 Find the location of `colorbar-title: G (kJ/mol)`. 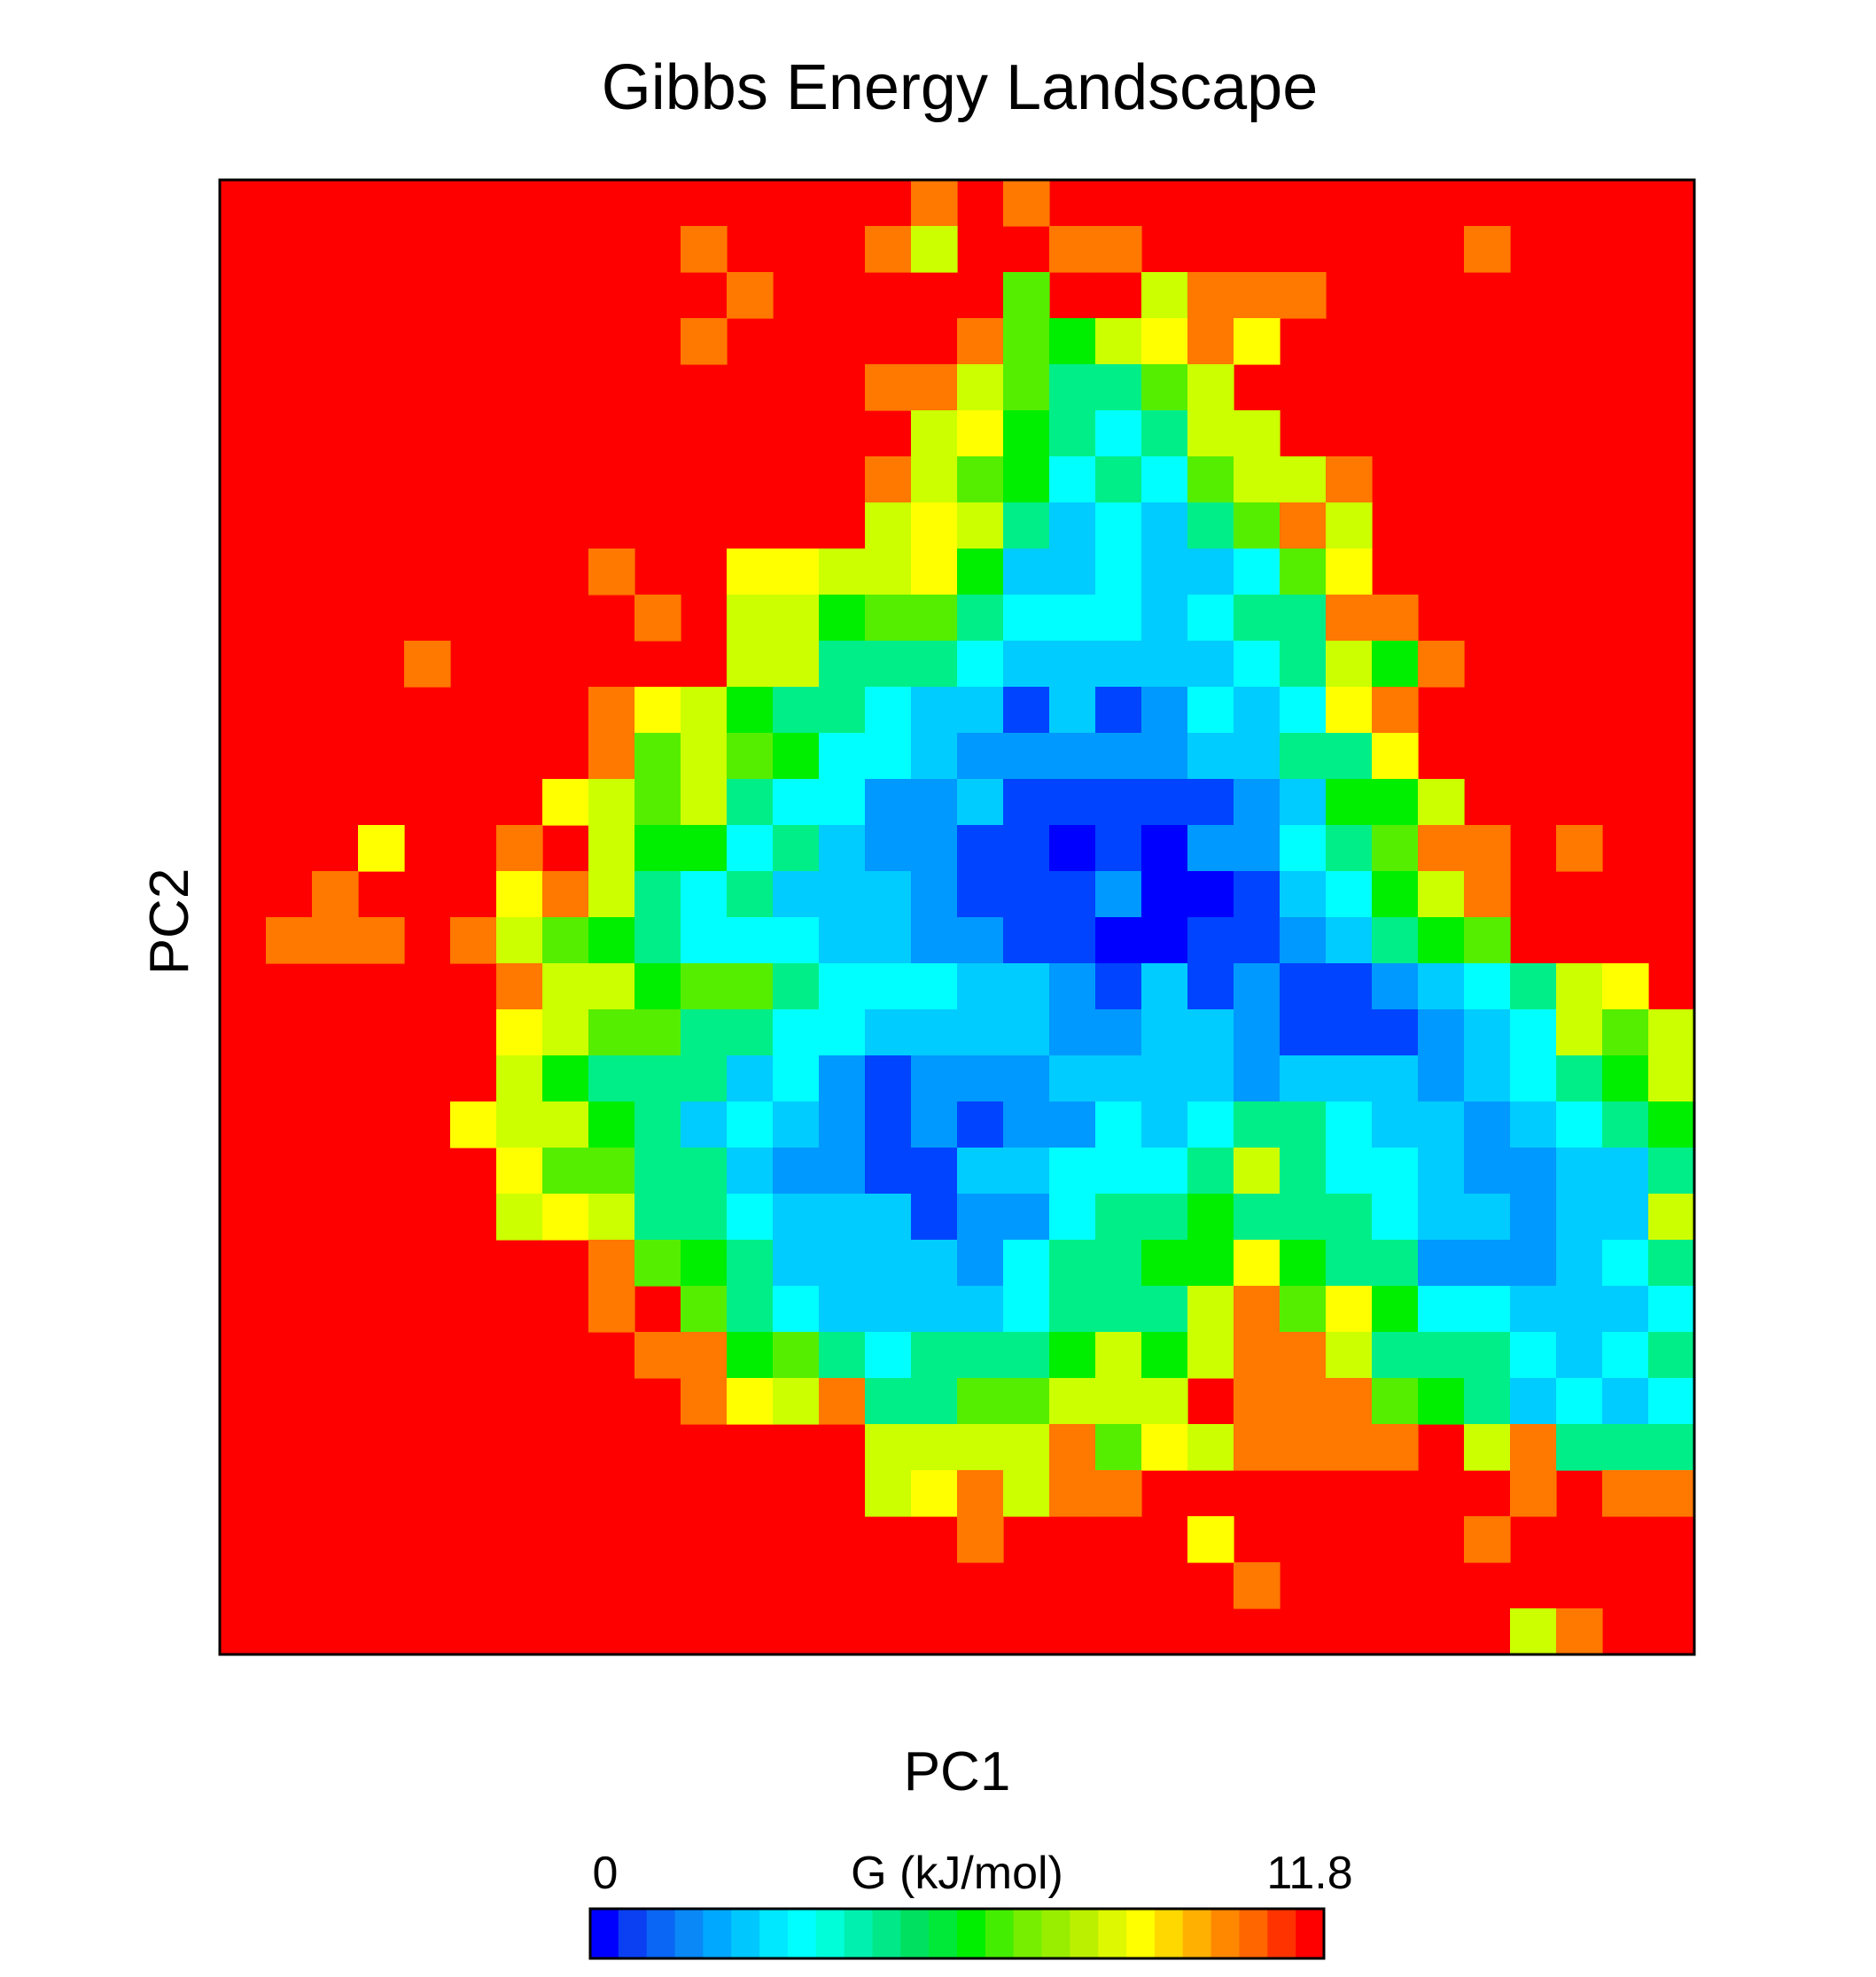

colorbar-title: G (kJ/mol) is located at coordinates (957, 1873).